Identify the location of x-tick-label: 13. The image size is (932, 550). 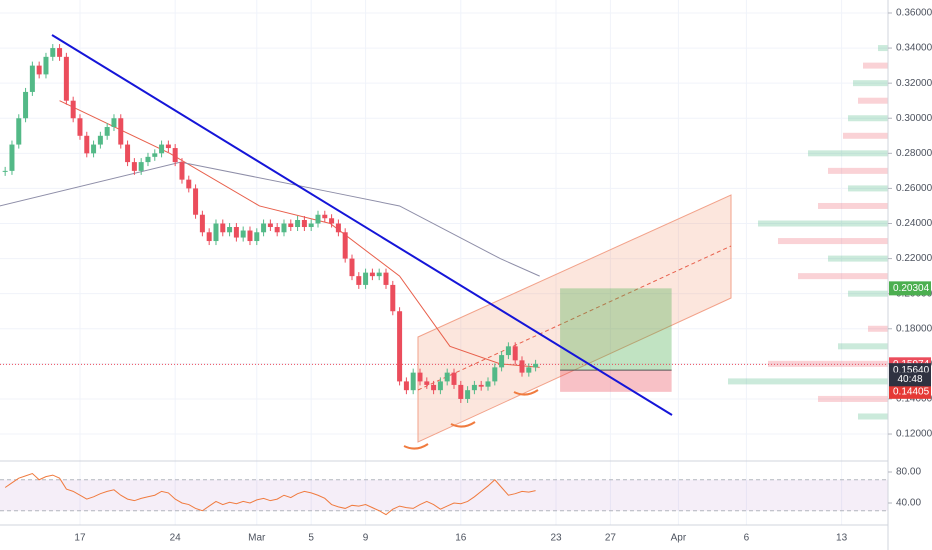
(842, 538).